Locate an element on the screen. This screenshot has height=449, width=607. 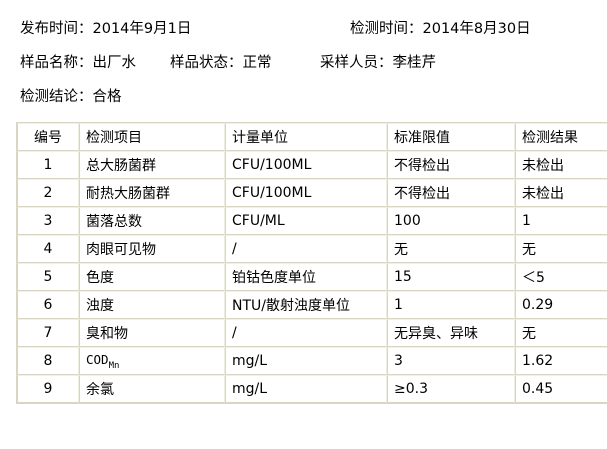
table-row: 4 肉眼可见物 / 无无 is located at coordinates (312, 249).